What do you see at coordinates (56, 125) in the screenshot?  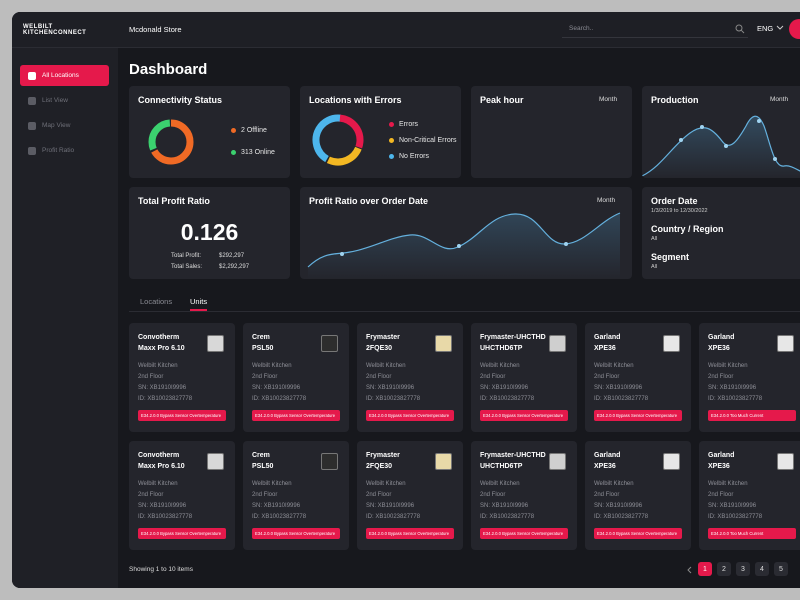 I see `nav-label: Map View` at bounding box center [56, 125].